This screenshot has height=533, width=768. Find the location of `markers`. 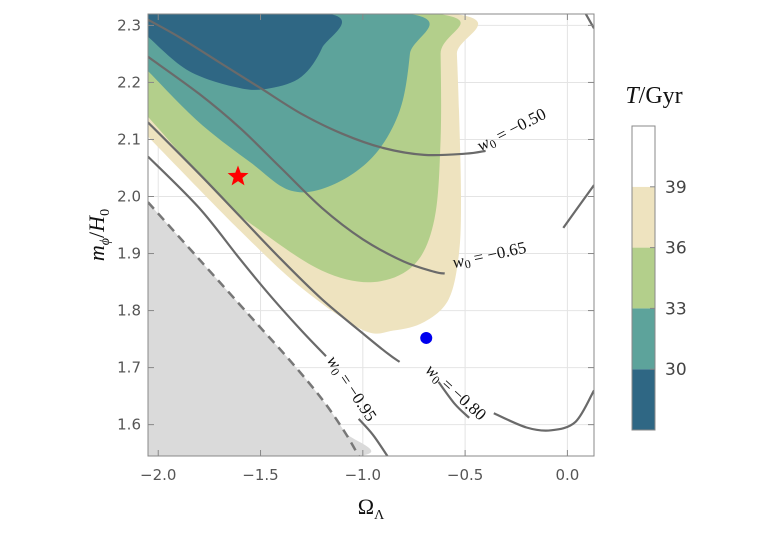

markers is located at coordinates (330, 254).